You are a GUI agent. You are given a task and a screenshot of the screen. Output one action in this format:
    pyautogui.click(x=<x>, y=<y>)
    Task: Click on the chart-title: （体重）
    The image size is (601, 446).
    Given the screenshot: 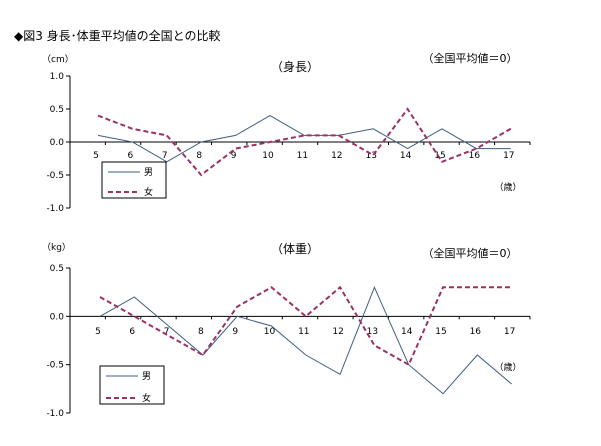 What is the action you would take?
    pyautogui.click(x=295, y=249)
    